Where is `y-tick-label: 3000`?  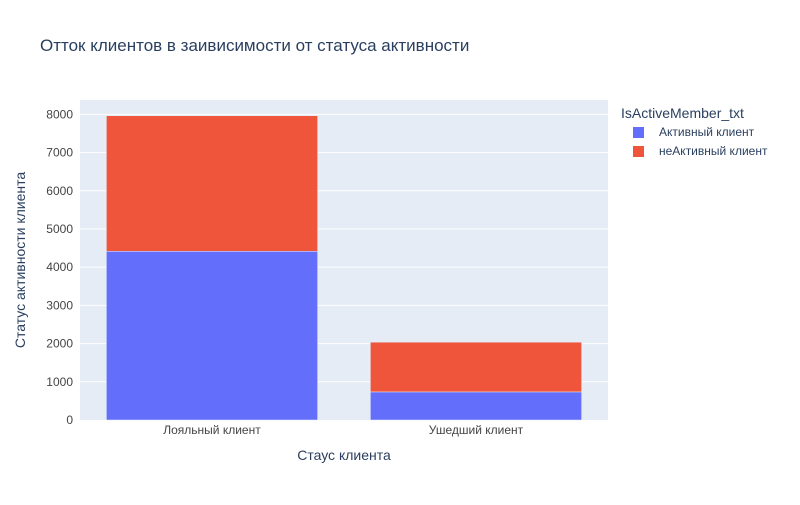
y-tick-label: 3000 is located at coordinates (59, 305).